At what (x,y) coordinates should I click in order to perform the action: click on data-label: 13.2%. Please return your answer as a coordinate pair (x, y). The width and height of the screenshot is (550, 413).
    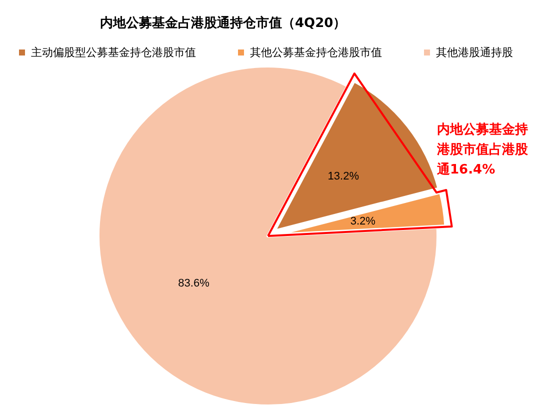
    Looking at the image, I should click on (344, 176).